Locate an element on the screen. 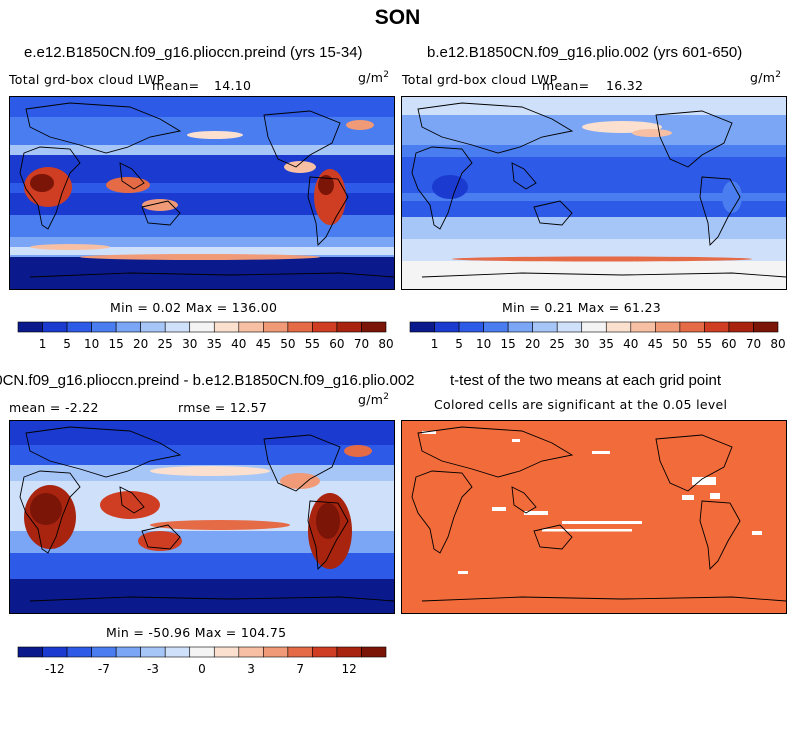 The height and width of the screenshot is (733, 795). panel-diff-mean: mean = -2.22 is located at coordinates (54, 407).